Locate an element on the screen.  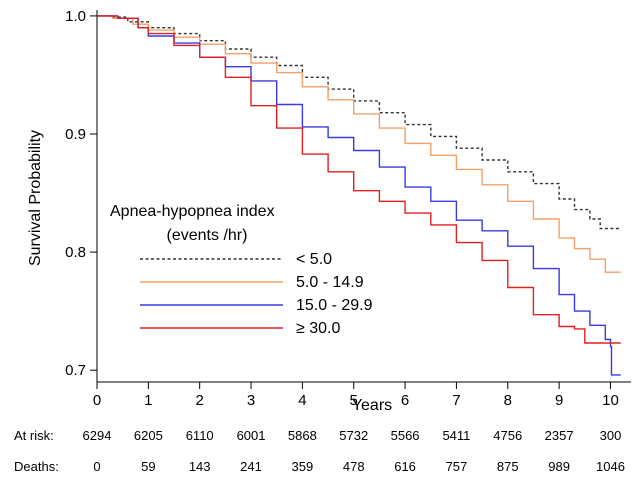
deaths-value: 359 is located at coordinates (303, 466).